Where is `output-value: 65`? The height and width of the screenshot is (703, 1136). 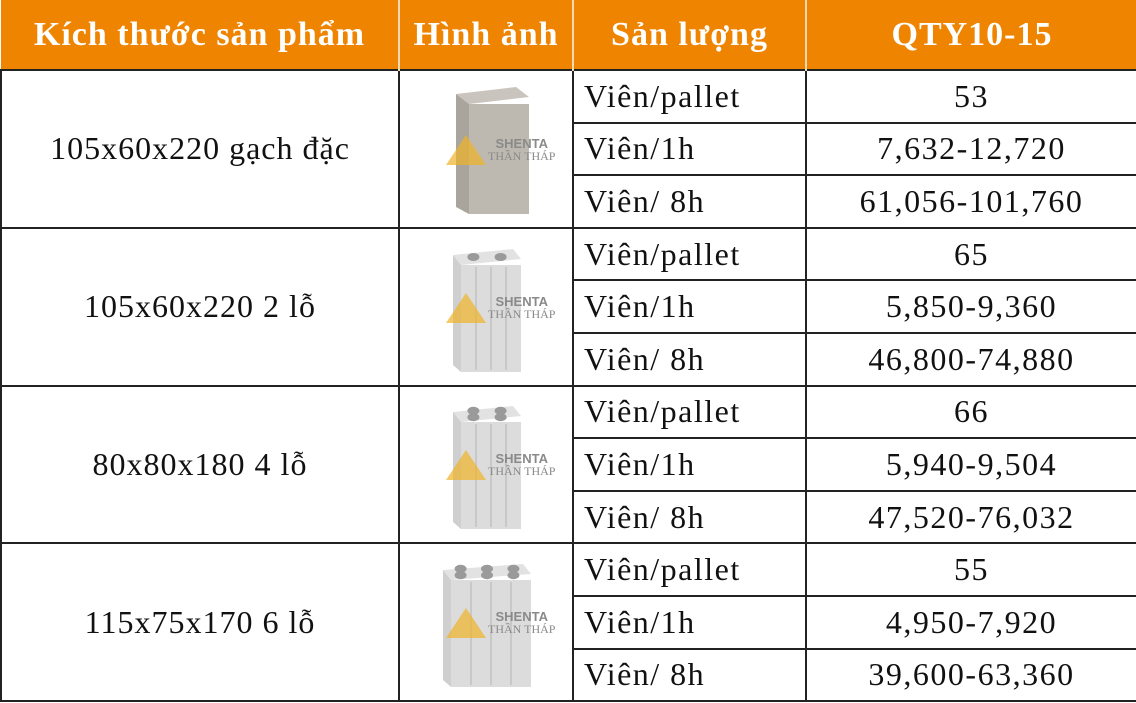 output-value: 65 is located at coordinates (970, 254).